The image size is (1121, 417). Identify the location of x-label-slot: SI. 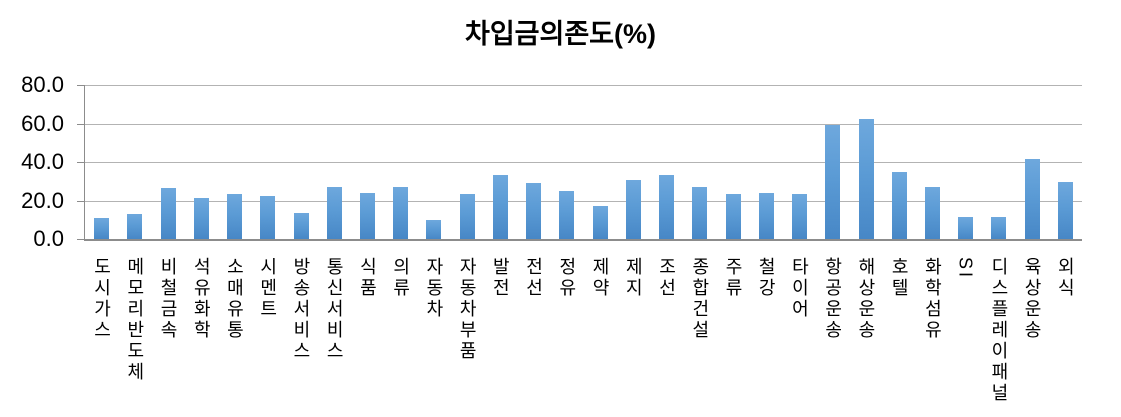
(964, 261).